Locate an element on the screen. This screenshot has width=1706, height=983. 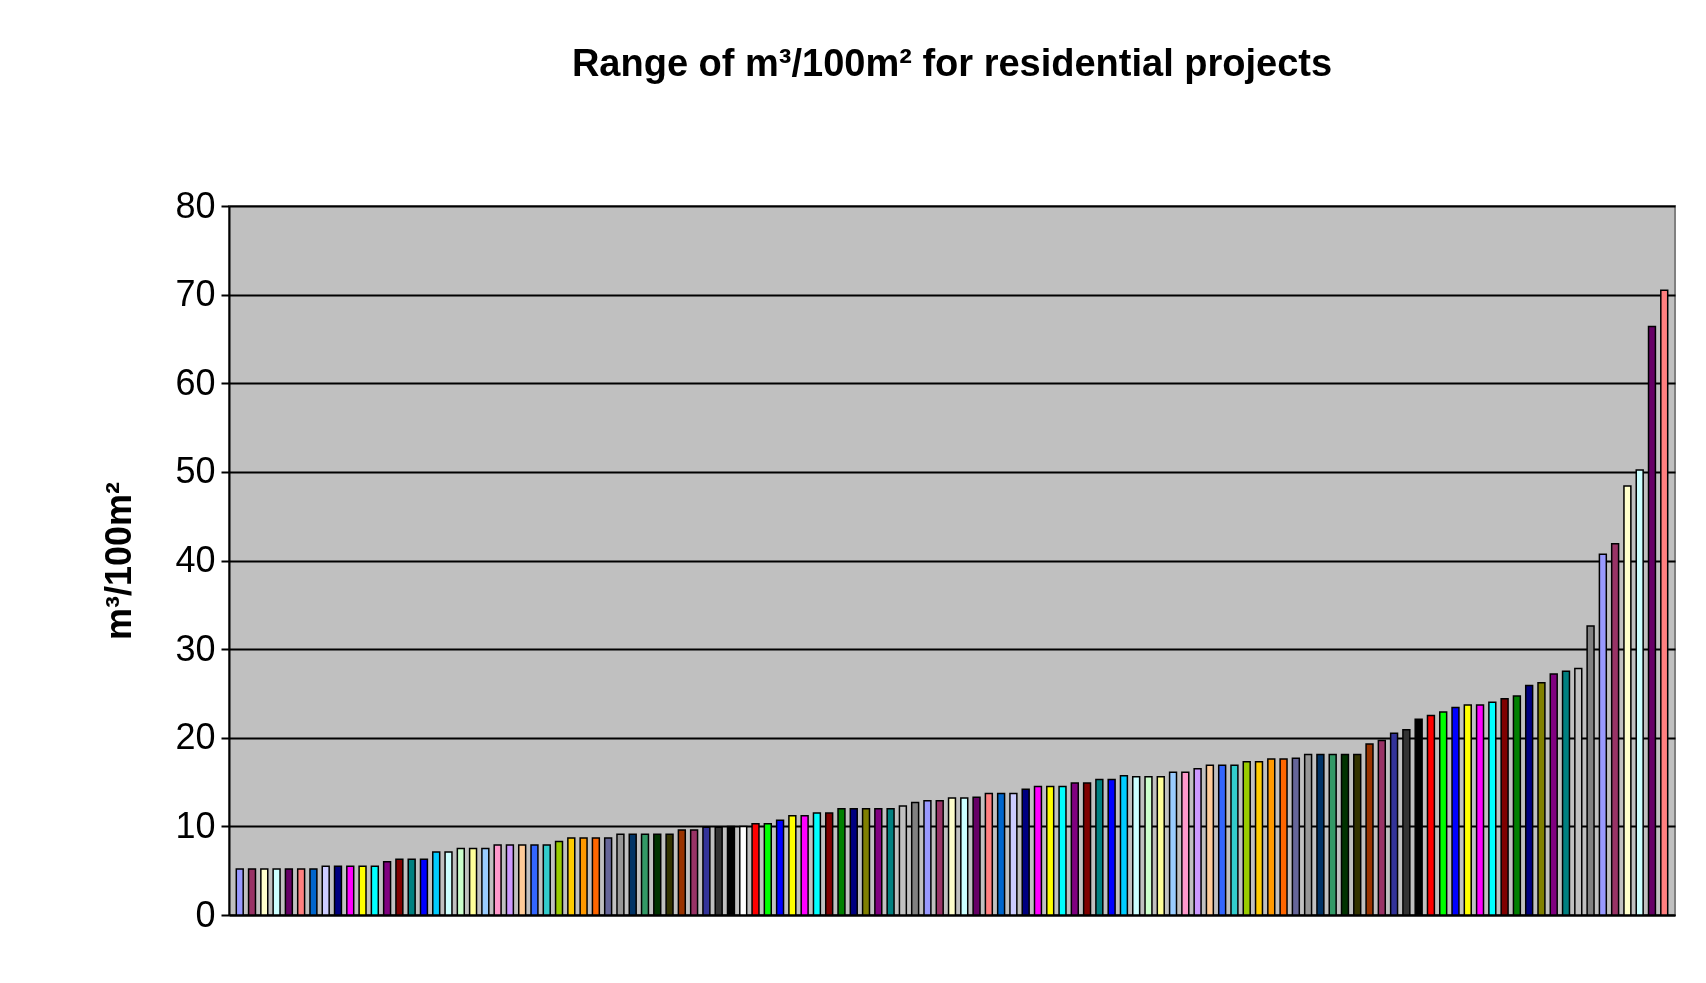
y-tick-label: 80 is located at coordinates (195, 205).